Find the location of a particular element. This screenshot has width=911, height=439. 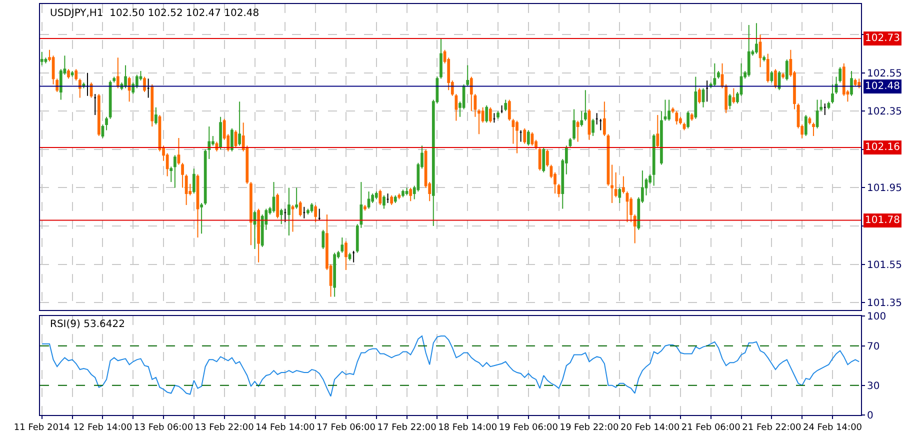

annotation: RSI(9) 53.6422 is located at coordinates (87, 324).